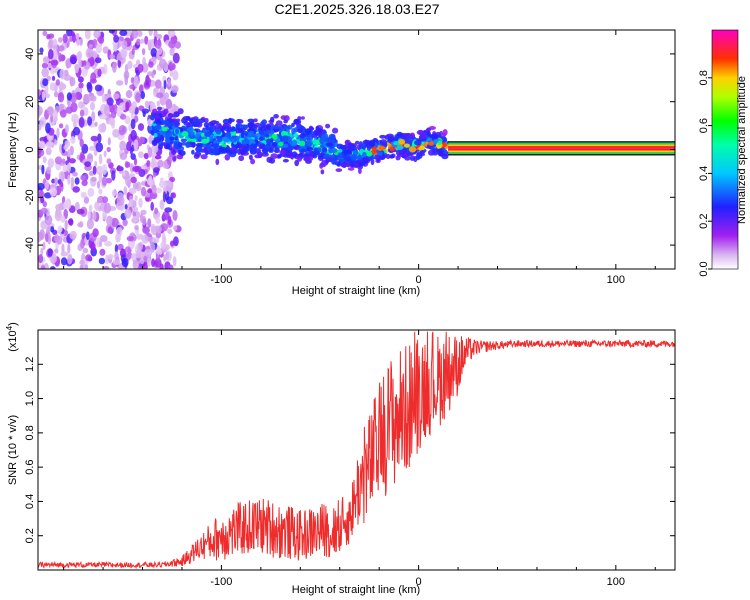 The width and height of the screenshot is (750, 600). I want to click on spectrogram-x-label: Height of straight line (km), so click(356, 291).